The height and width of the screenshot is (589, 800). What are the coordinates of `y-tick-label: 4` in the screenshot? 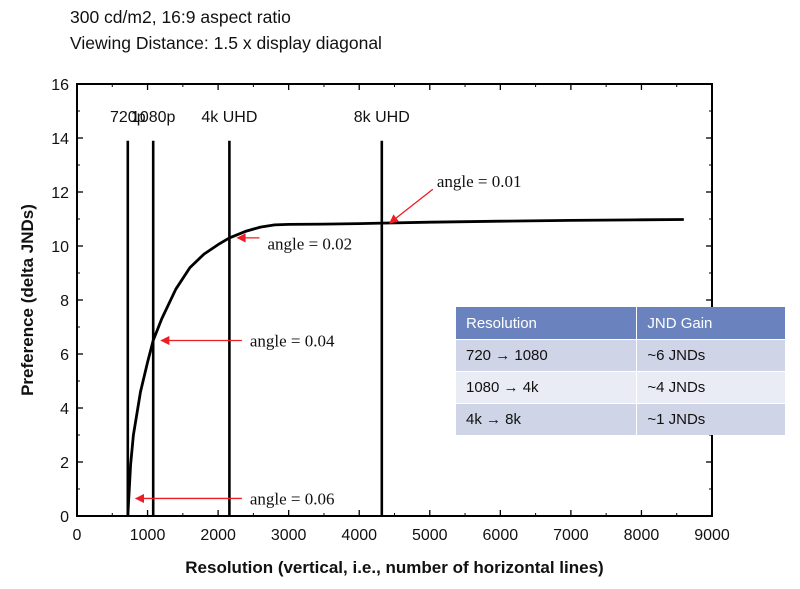 It's located at (64, 409).